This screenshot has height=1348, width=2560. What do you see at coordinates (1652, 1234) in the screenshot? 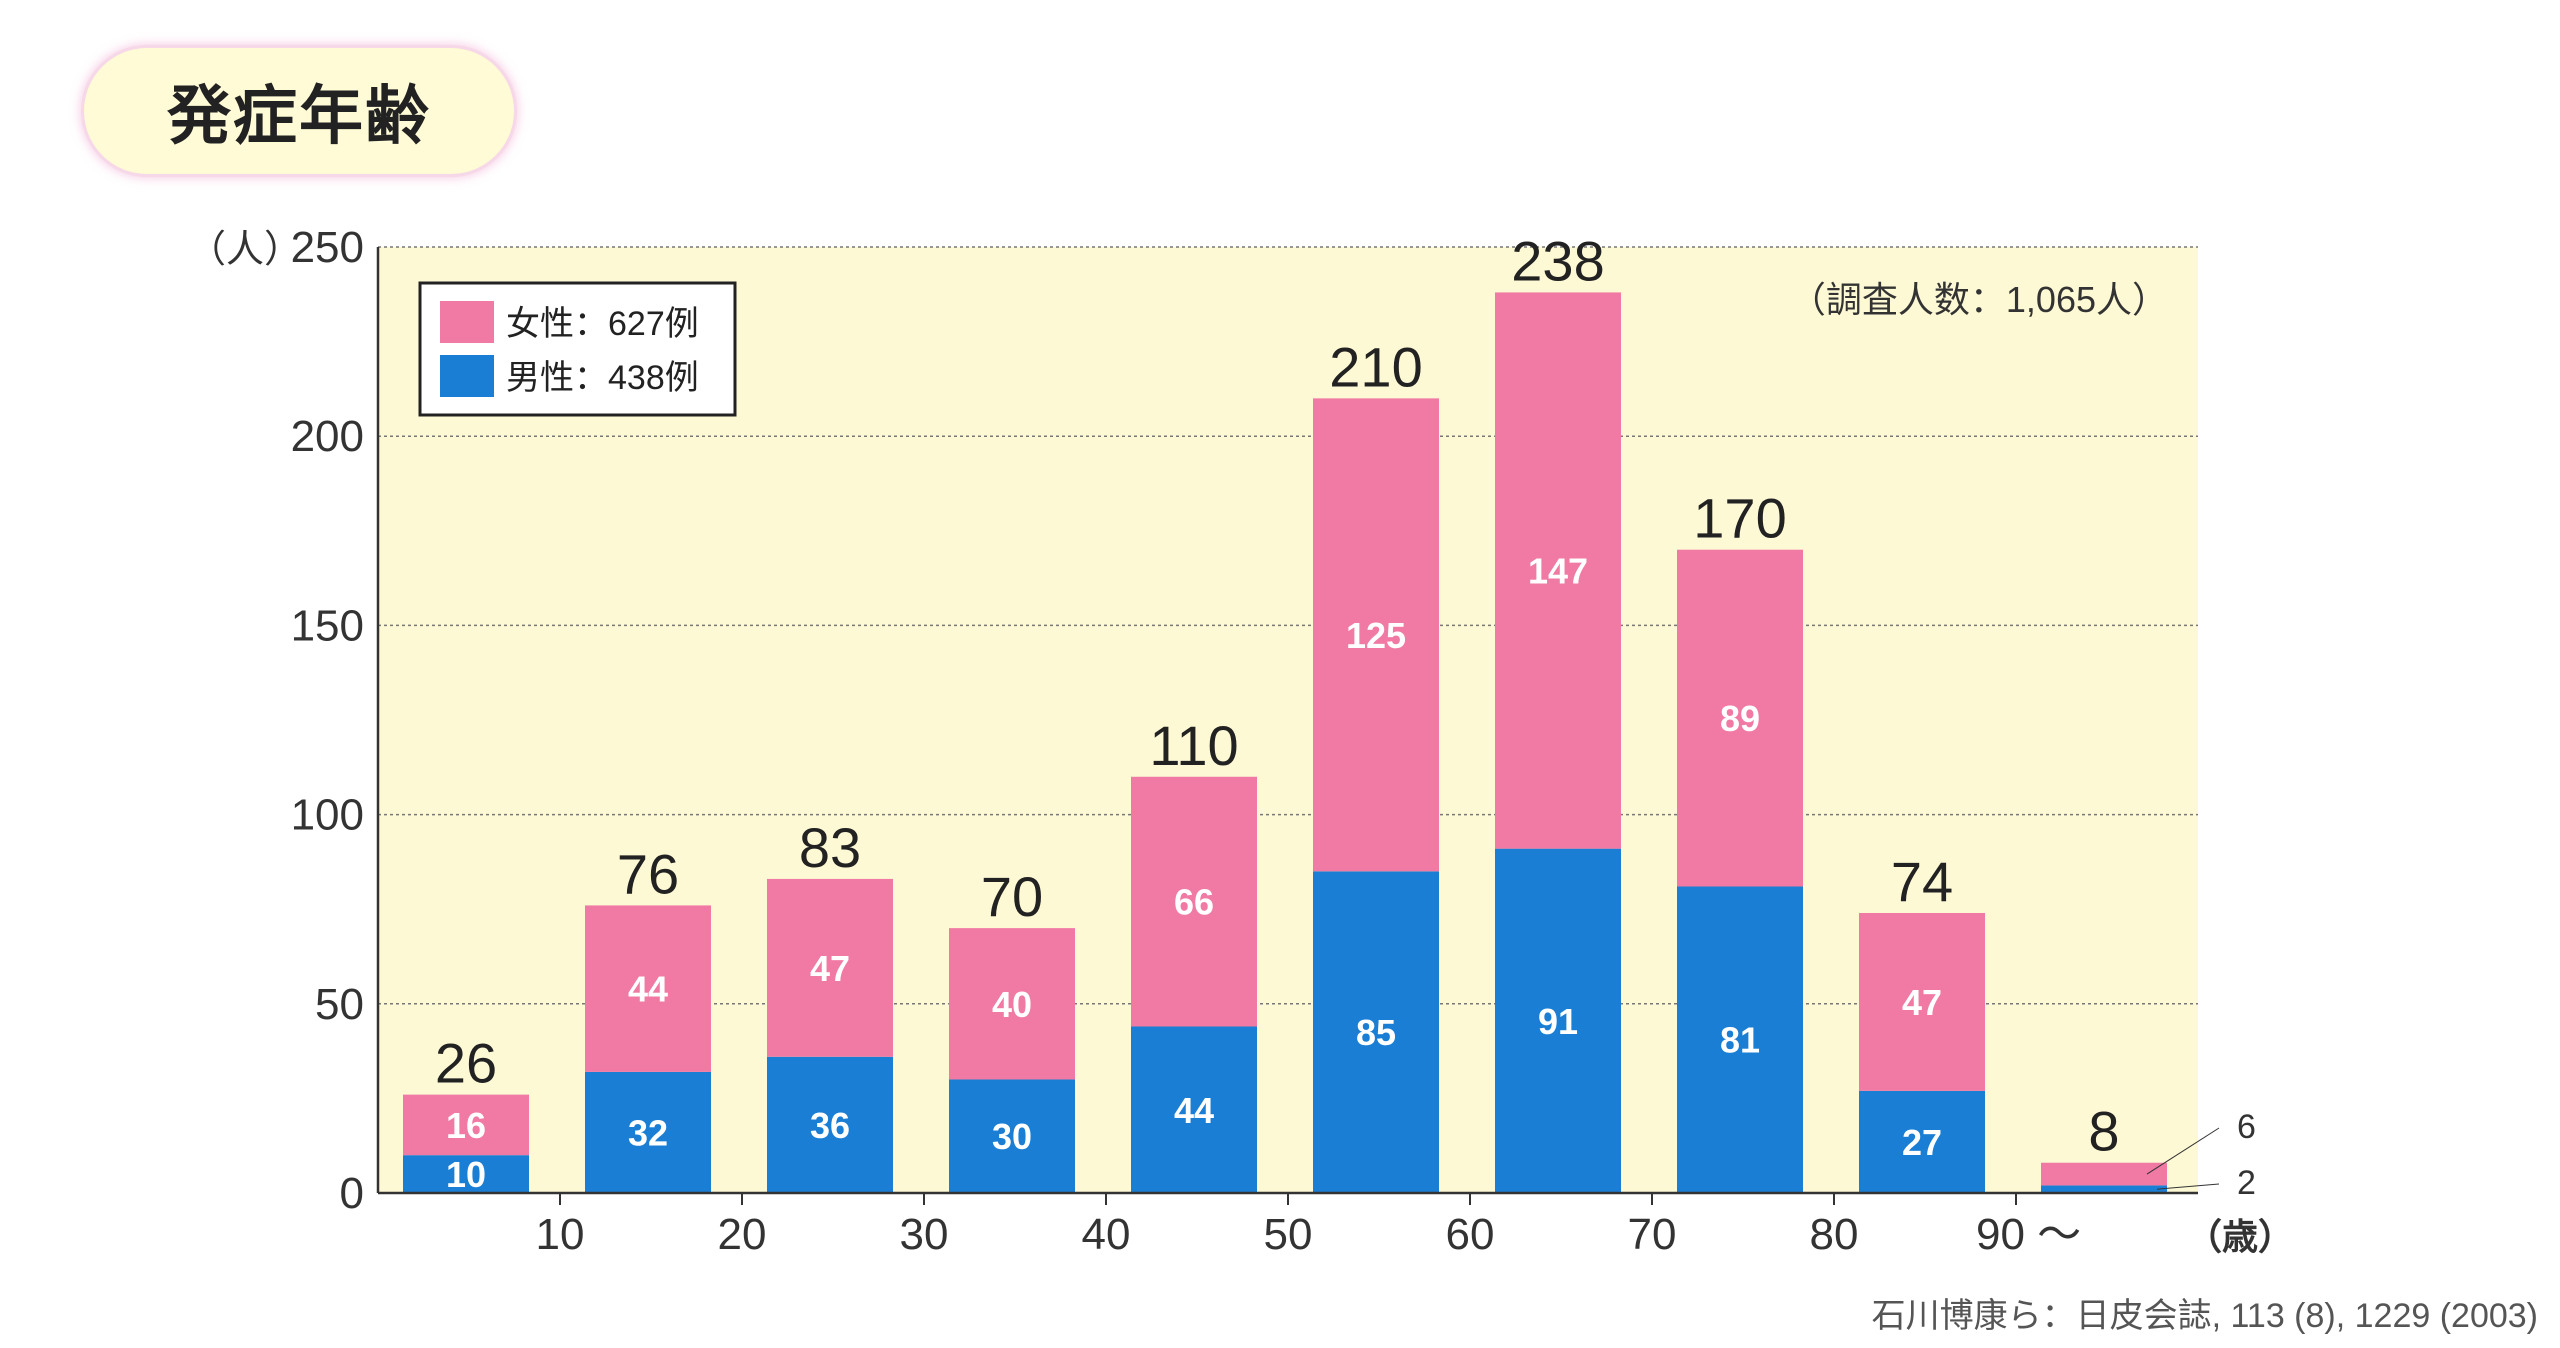
I see `x-tick-label: 70` at bounding box center [1652, 1234].